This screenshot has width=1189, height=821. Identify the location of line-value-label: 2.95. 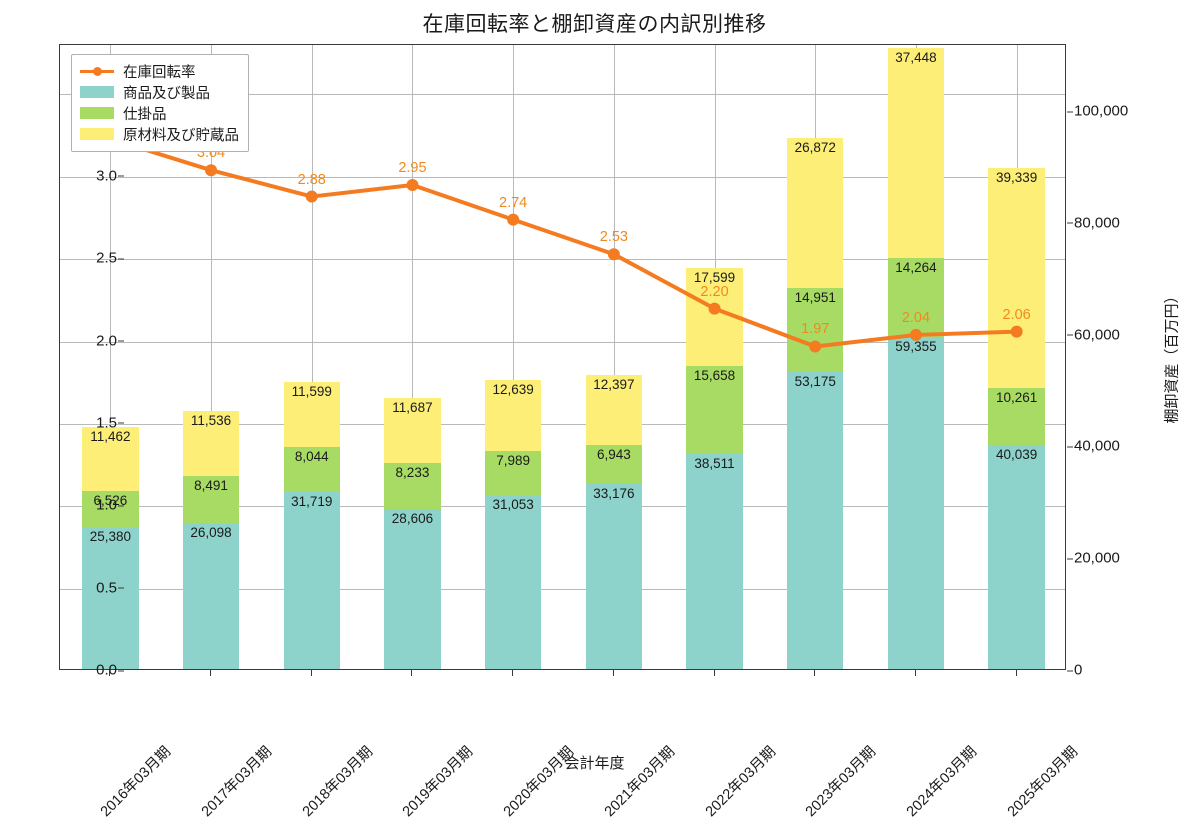
(412, 168).